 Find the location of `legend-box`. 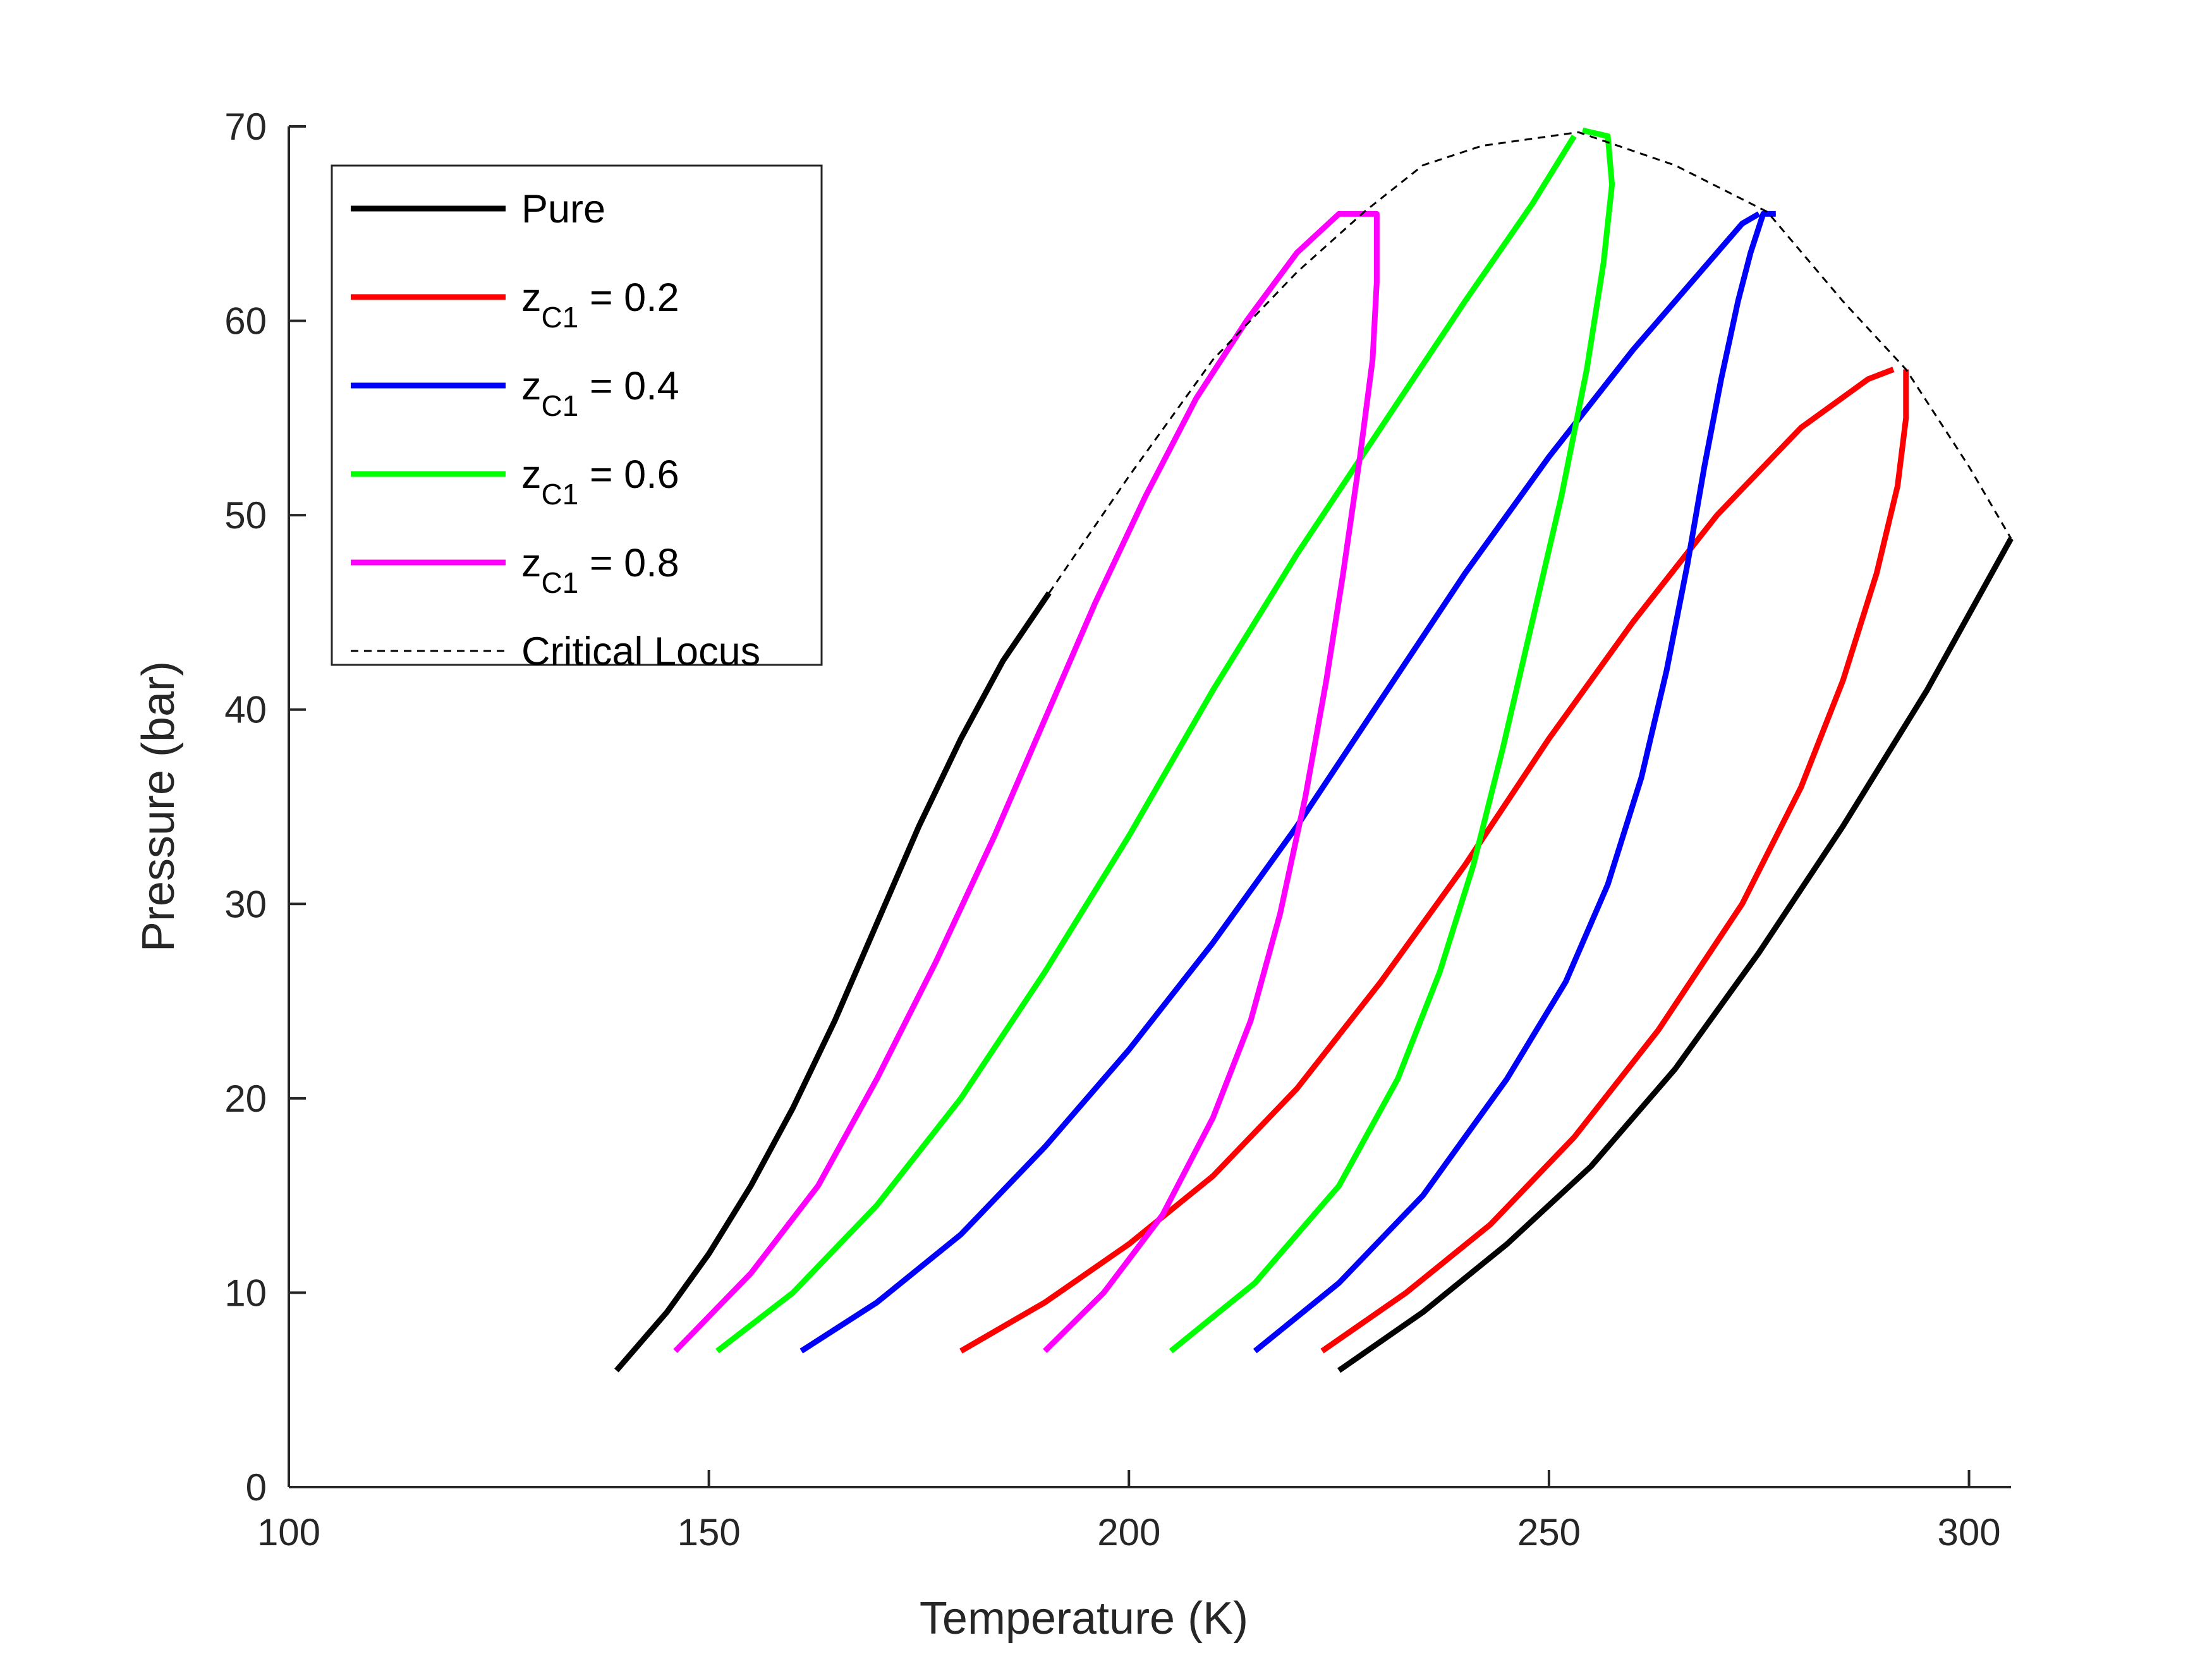

legend-box is located at coordinates (577, 415).